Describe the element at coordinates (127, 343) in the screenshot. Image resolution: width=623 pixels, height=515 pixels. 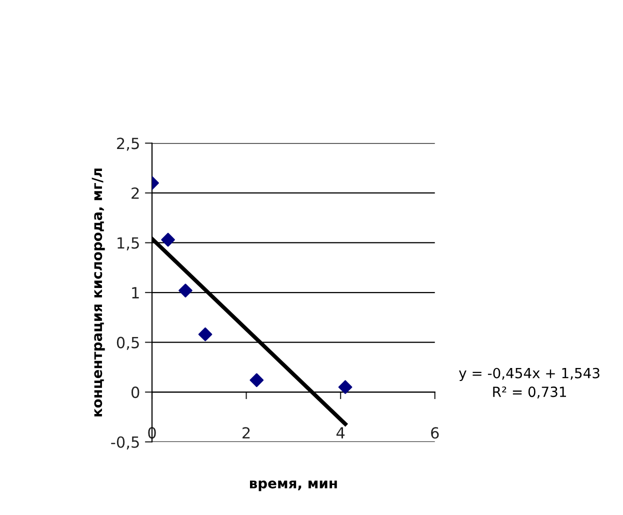
I see `y-tick-label: 0,5` at that location.